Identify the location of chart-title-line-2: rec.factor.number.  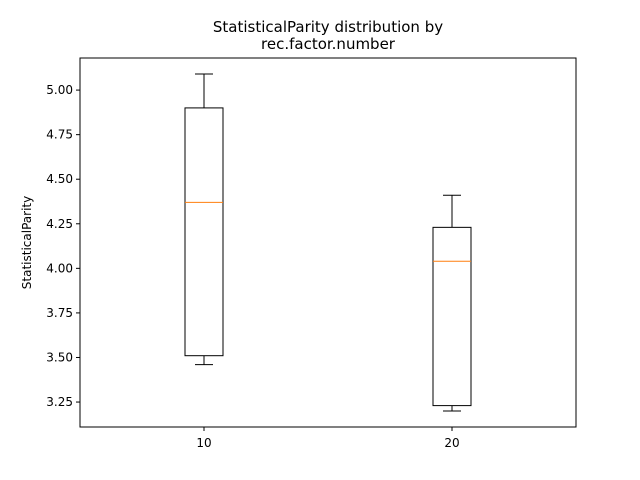
(328, 44).